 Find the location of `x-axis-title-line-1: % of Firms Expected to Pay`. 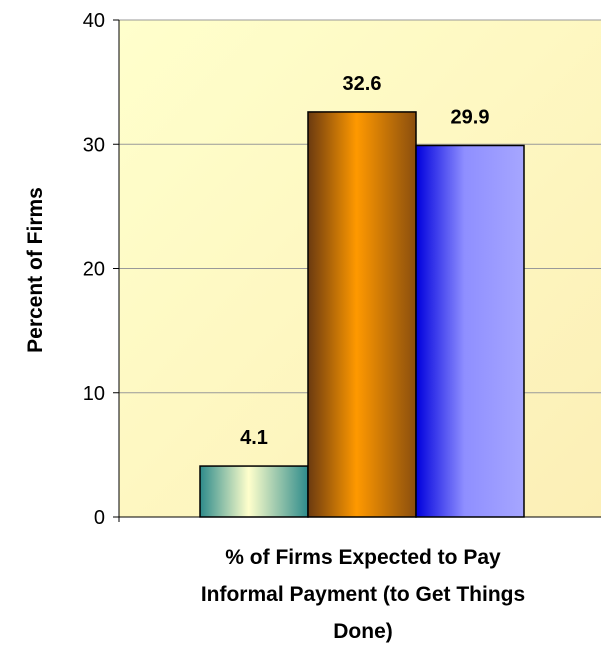

x-axis-title-line-1: % of Firms Expected to Pay is located at coordinates (363, 557).